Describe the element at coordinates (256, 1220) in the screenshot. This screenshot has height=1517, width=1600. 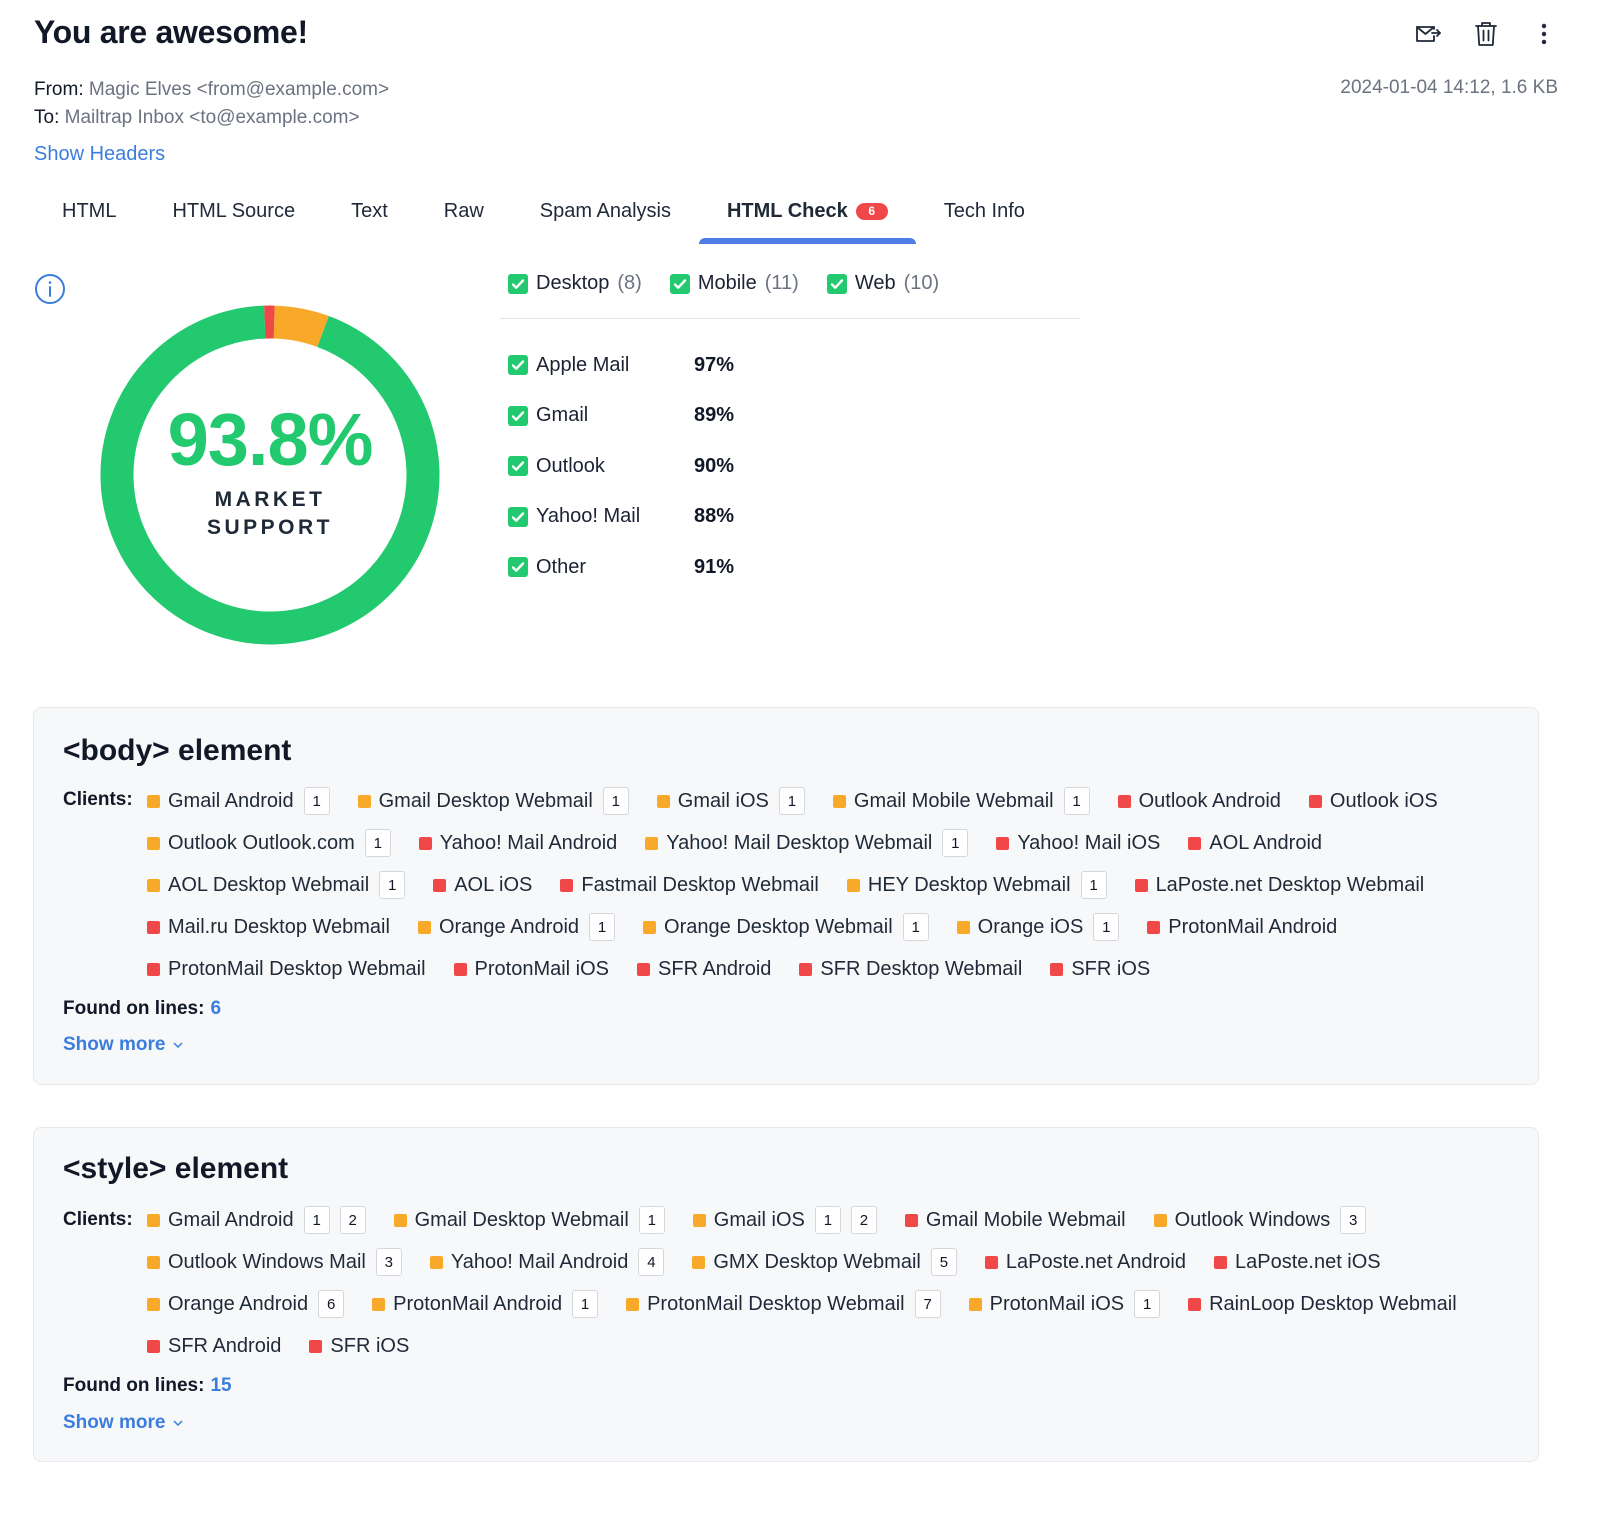
I see `client-chip: Gmail Android 1 2` at that location.